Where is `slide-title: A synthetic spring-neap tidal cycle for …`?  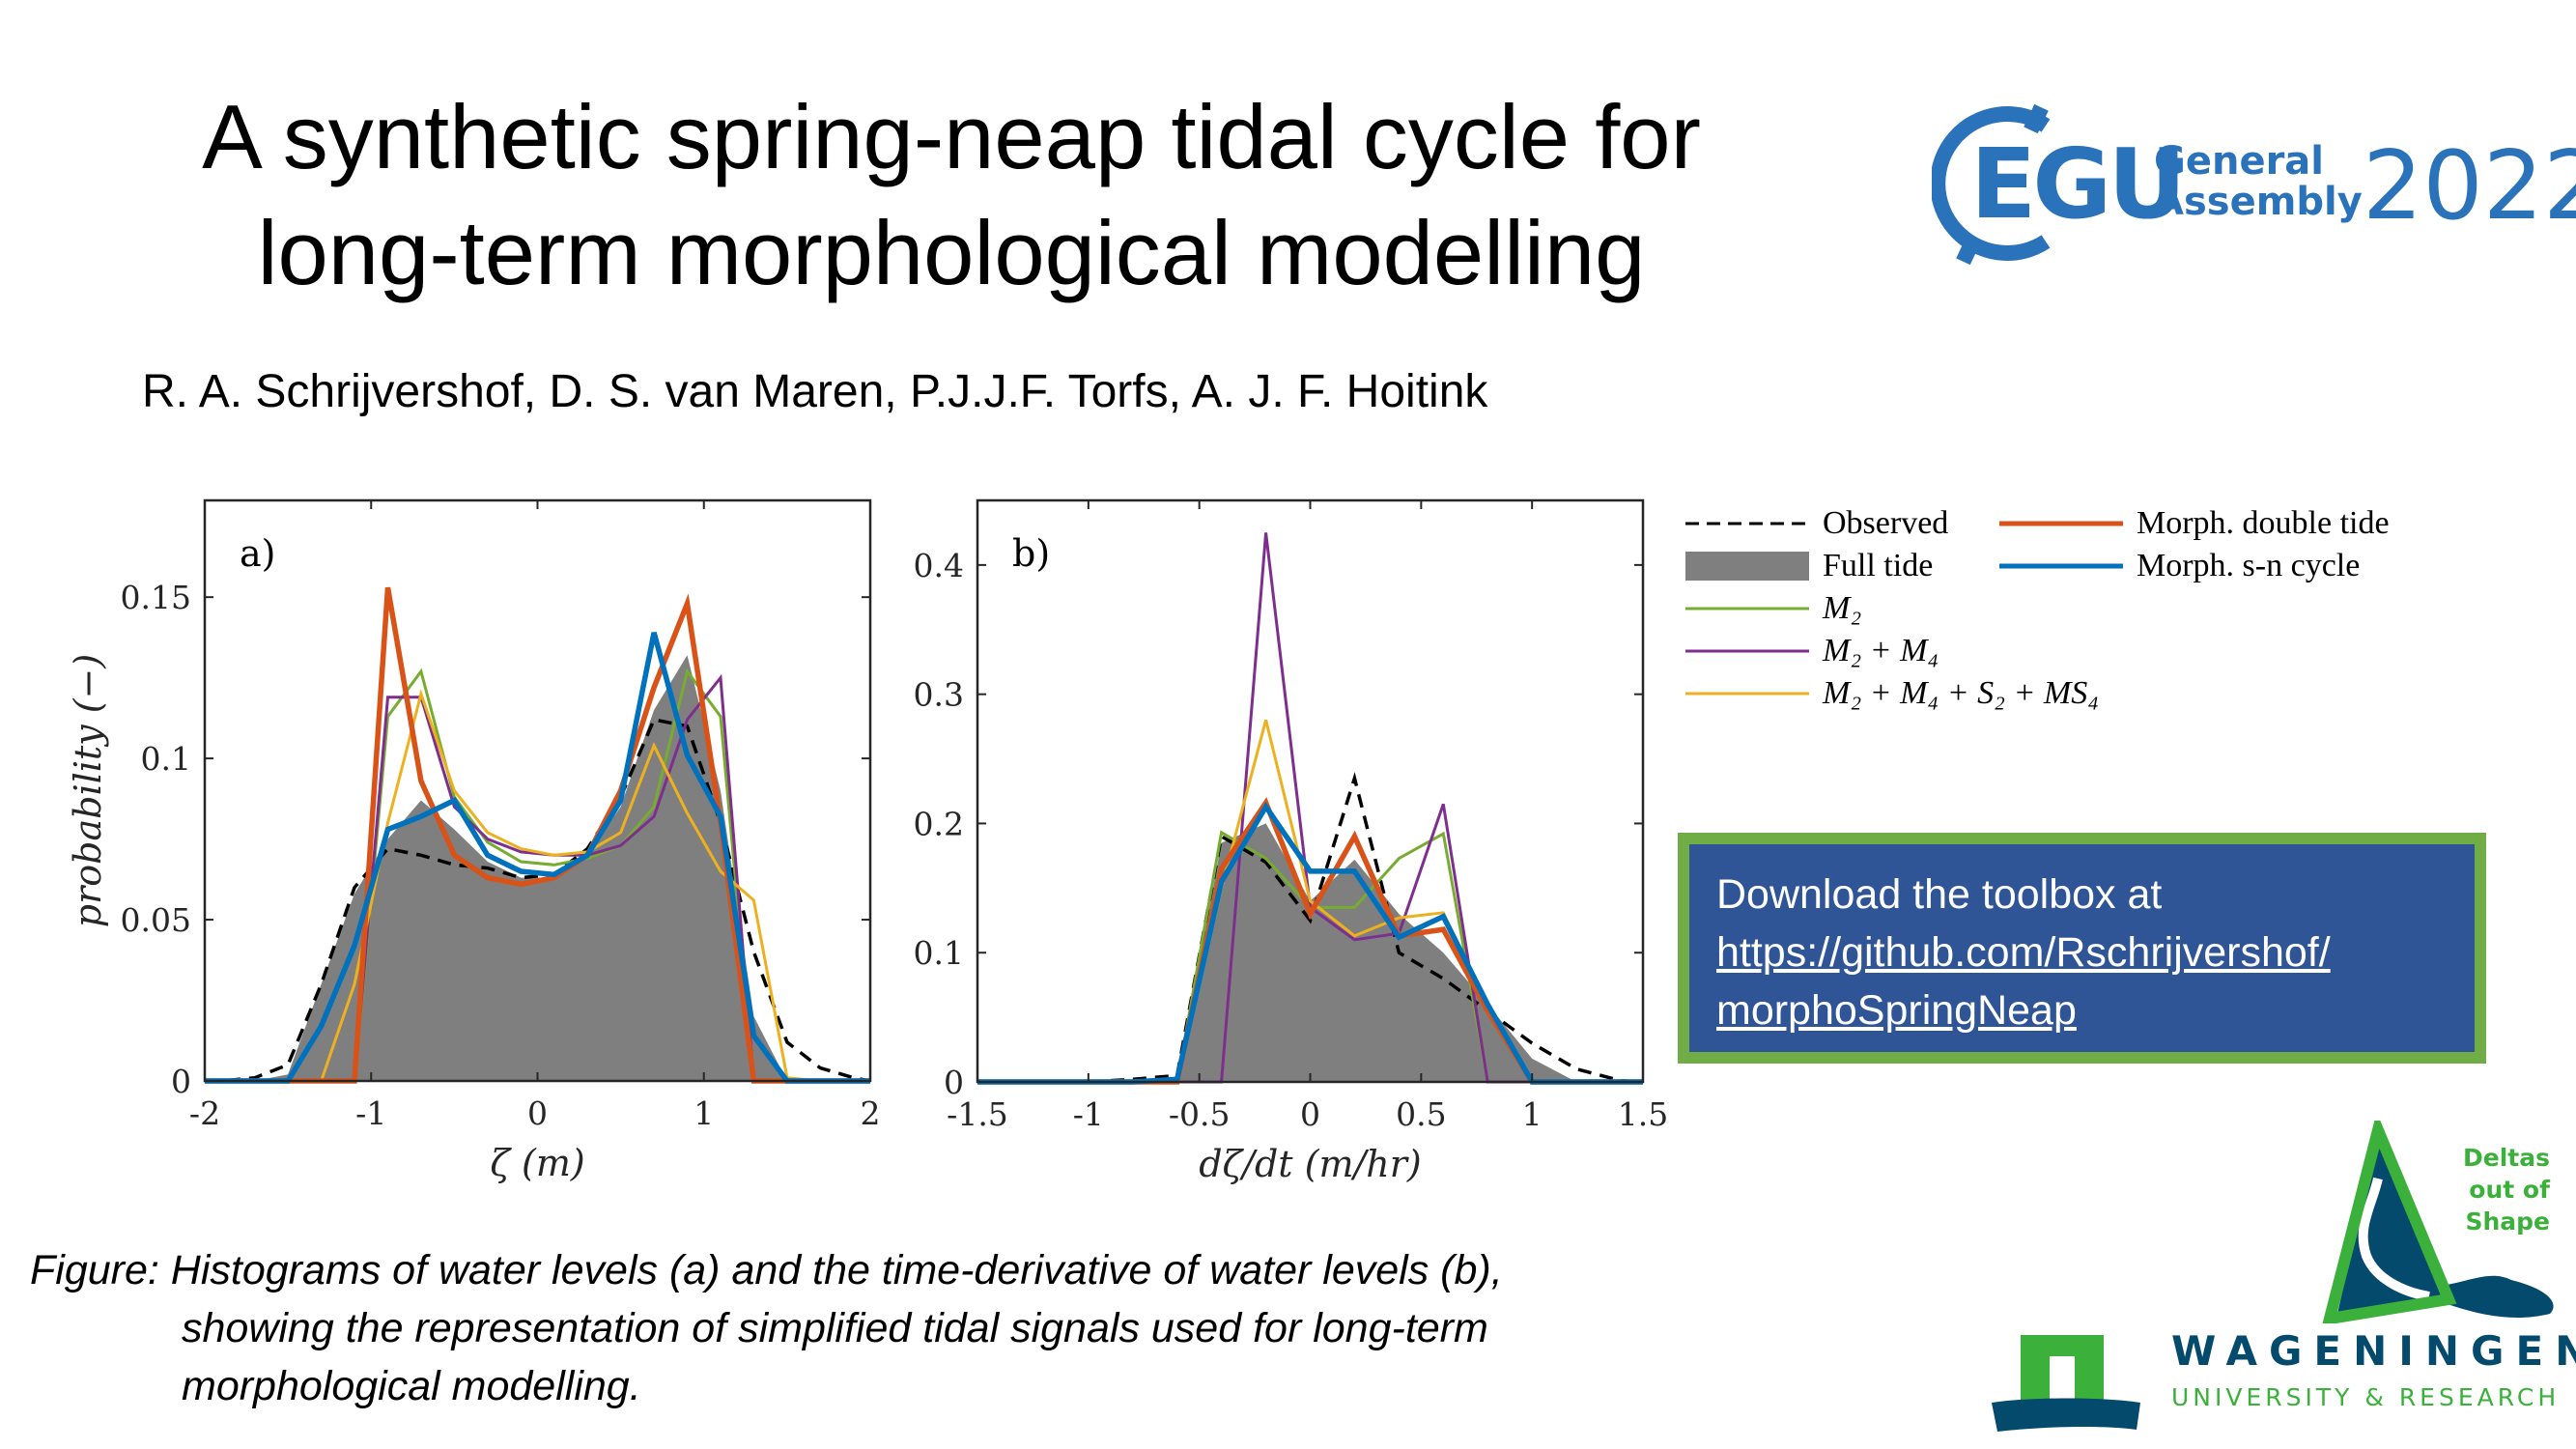
slide-title: A synthetic spring-neap tidal cycle for … is located at coordinates (951, 195).